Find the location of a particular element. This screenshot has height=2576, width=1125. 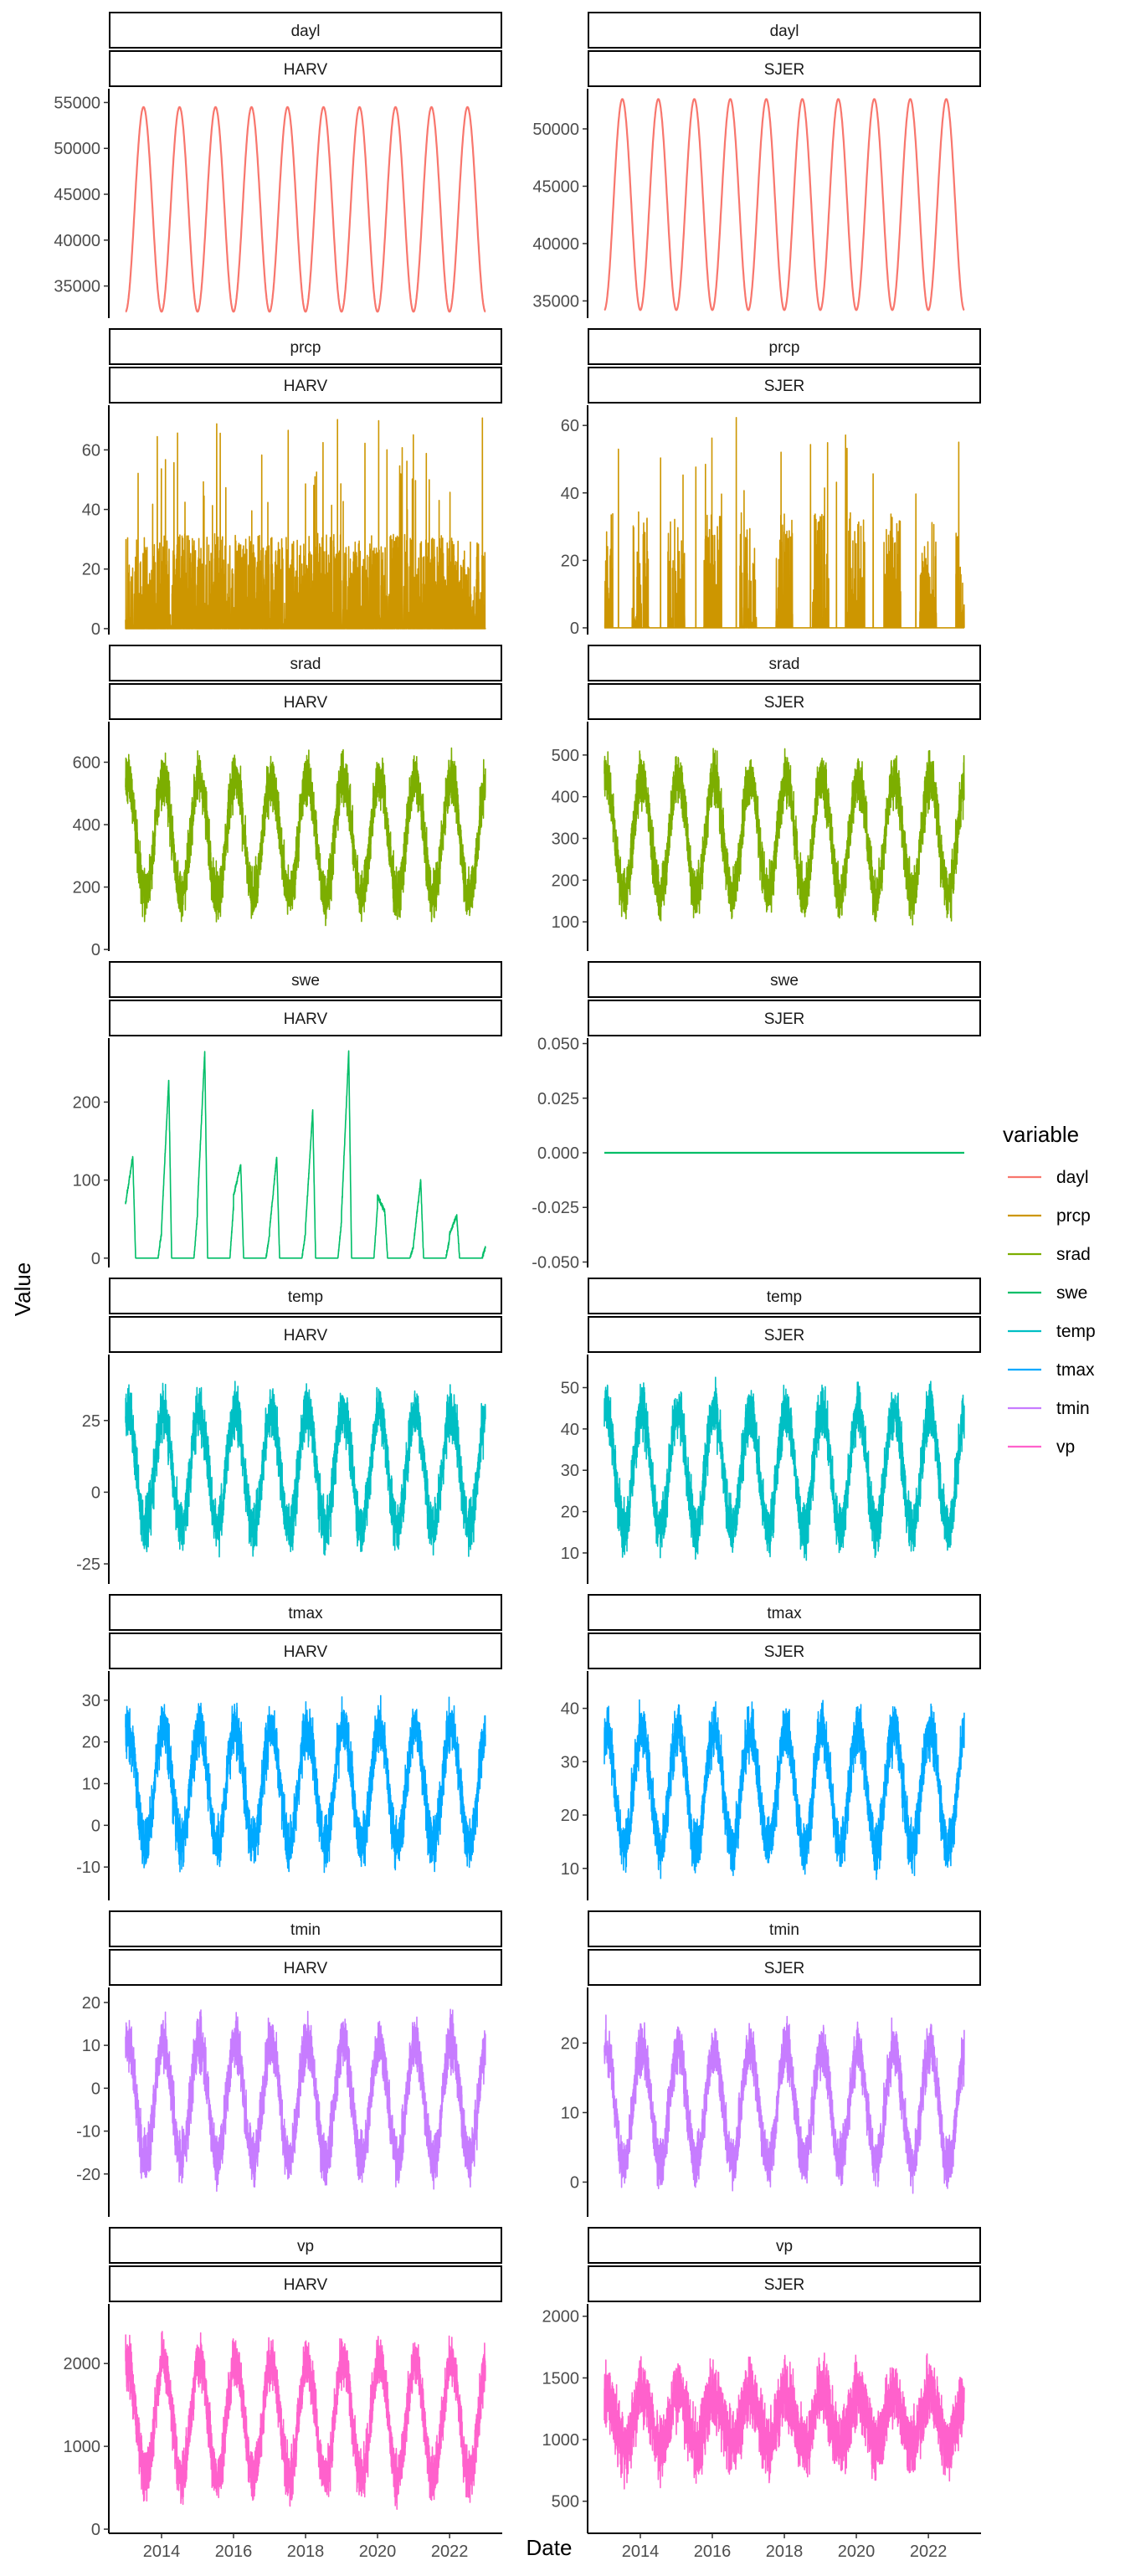

y-tick-label: 300 is located at coordinates (565, 839).